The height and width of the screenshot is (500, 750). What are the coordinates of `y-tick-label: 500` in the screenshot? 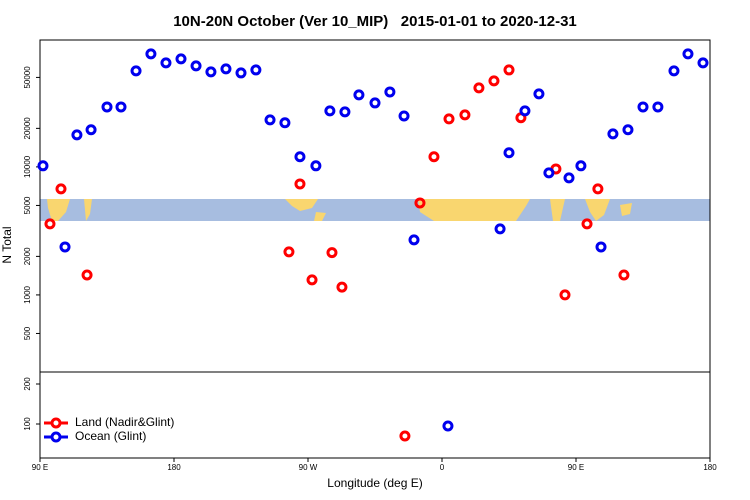 It's located at (27, 333).